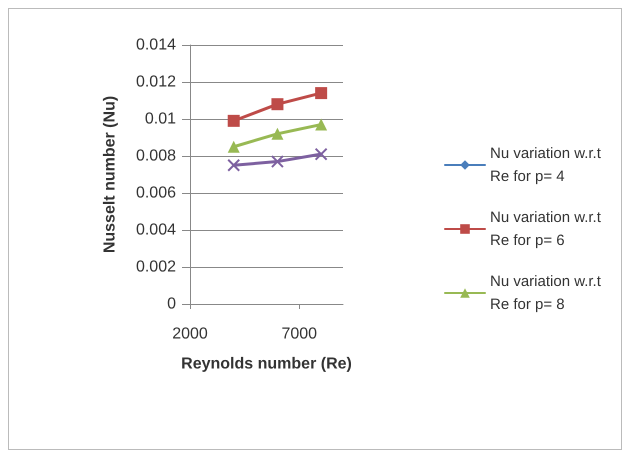  What do you see at coordinates (171, 304) in the screenshot?
I see `y-tick-label: 0` at bounding box center [171, 304].